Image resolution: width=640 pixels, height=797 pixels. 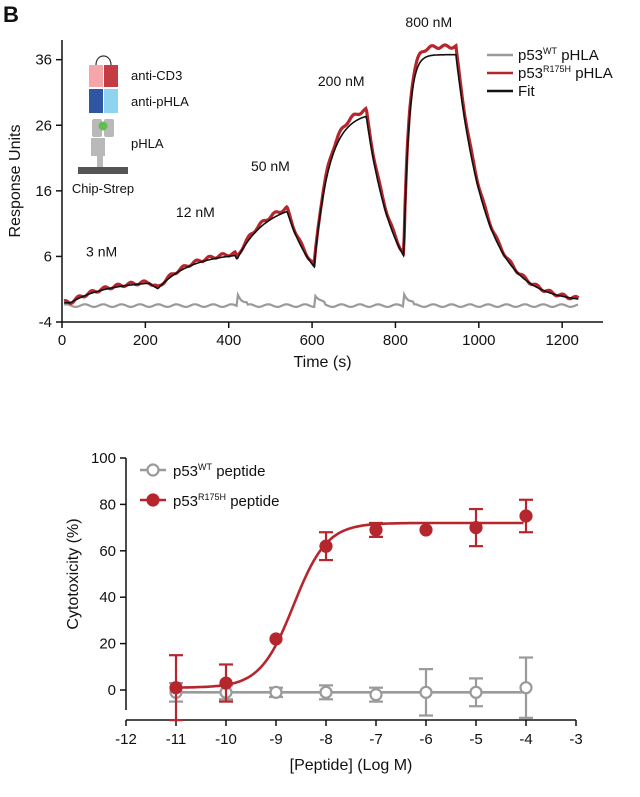 What do you see at coordinates (103, 188) in the screenshot?
I see `inset-label-chip-strep: Chip-Strep` at bounding box center [103, 188].